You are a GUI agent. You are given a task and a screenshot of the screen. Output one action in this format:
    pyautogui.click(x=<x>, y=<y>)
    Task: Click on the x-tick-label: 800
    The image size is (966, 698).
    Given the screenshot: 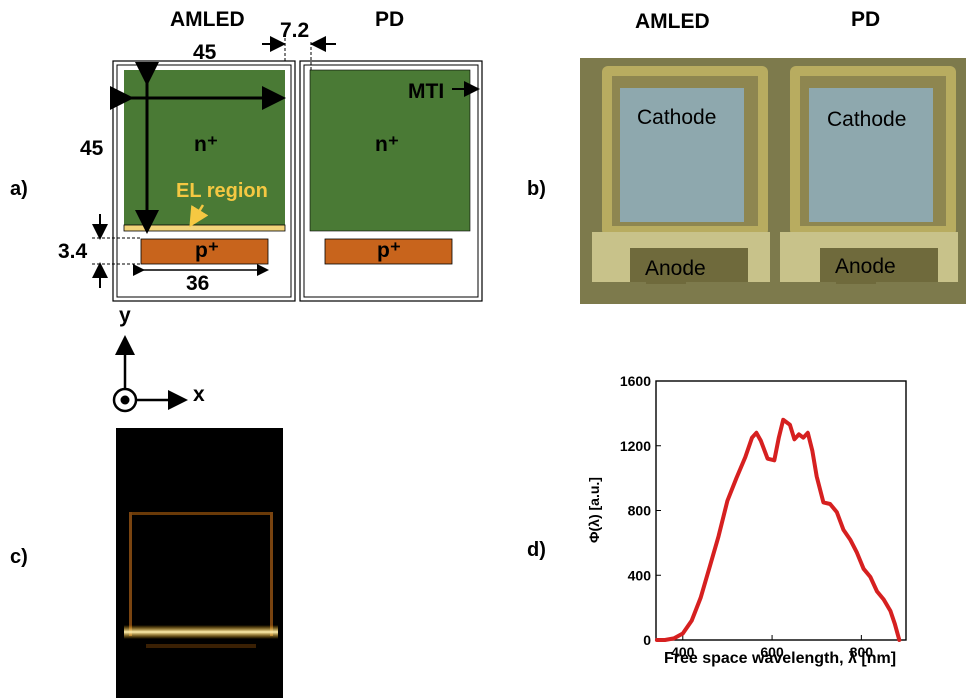 What is the action you would take?
    pyautogui.click(x=862, y=652)
    